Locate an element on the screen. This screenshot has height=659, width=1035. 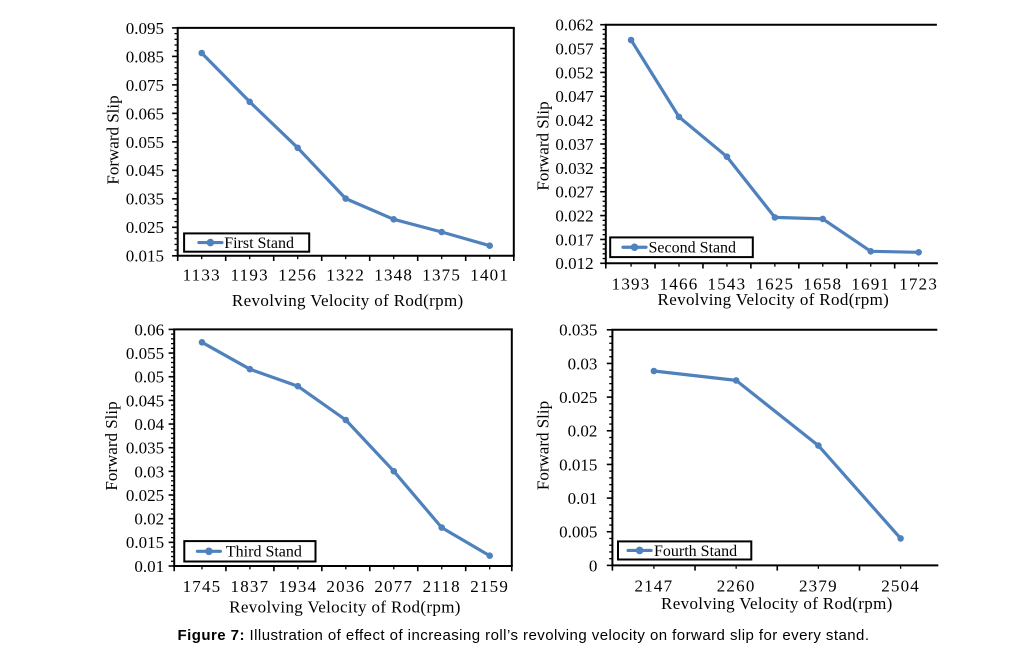
svg-text: 1401 is located at coordinates (489, 274).